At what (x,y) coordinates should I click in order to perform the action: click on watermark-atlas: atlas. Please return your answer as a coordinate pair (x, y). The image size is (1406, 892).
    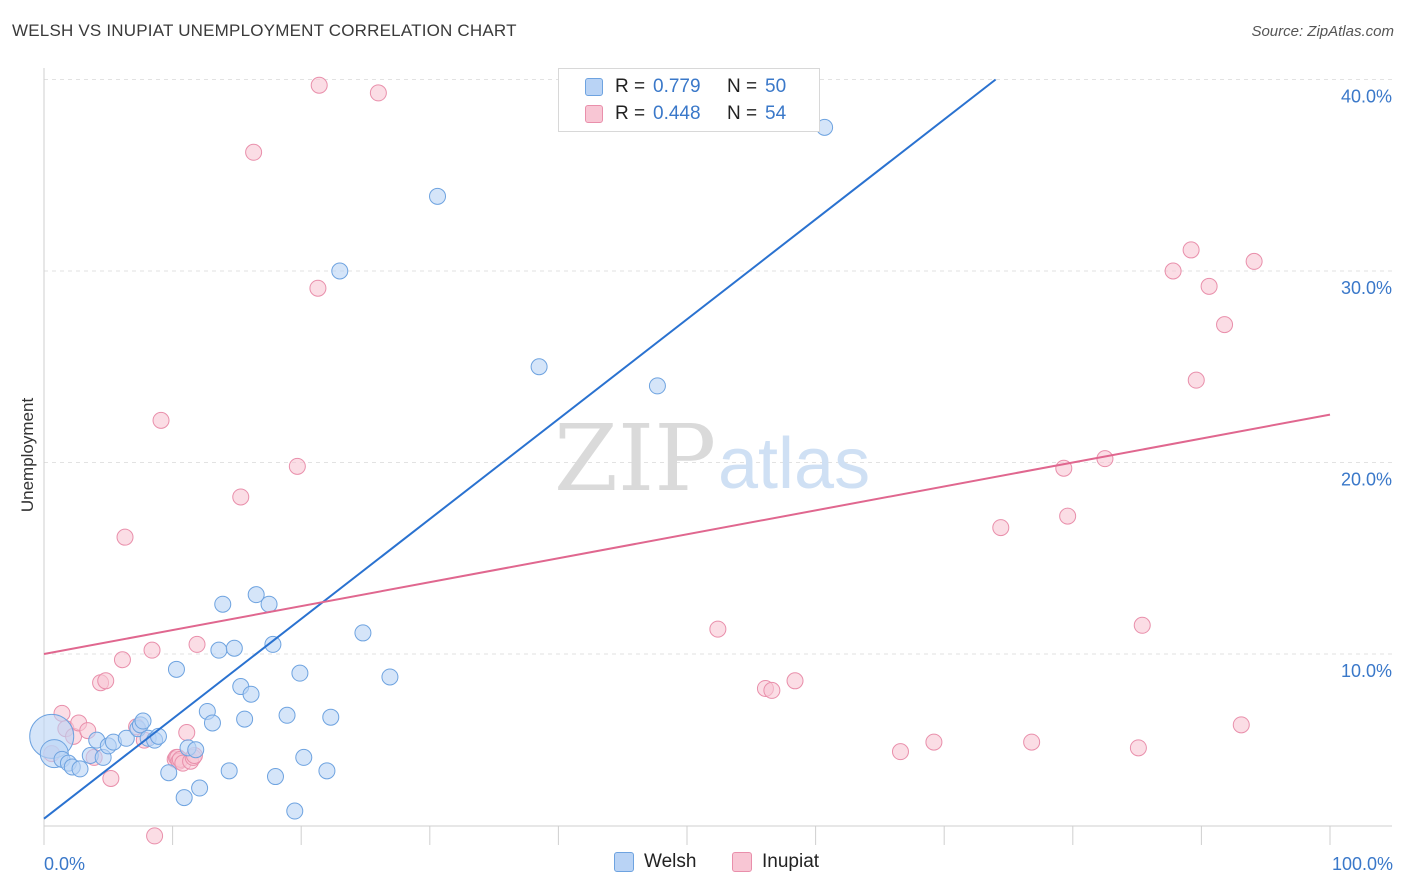
    Looking at the image, I should click on (794, 464).